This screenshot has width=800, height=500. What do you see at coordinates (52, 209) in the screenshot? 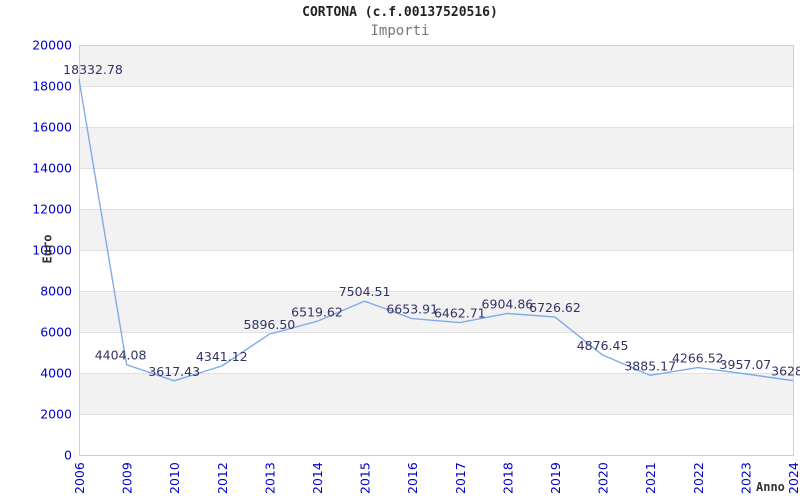
I see `y-tick-label: 12000` at bounding box center [52, 209].